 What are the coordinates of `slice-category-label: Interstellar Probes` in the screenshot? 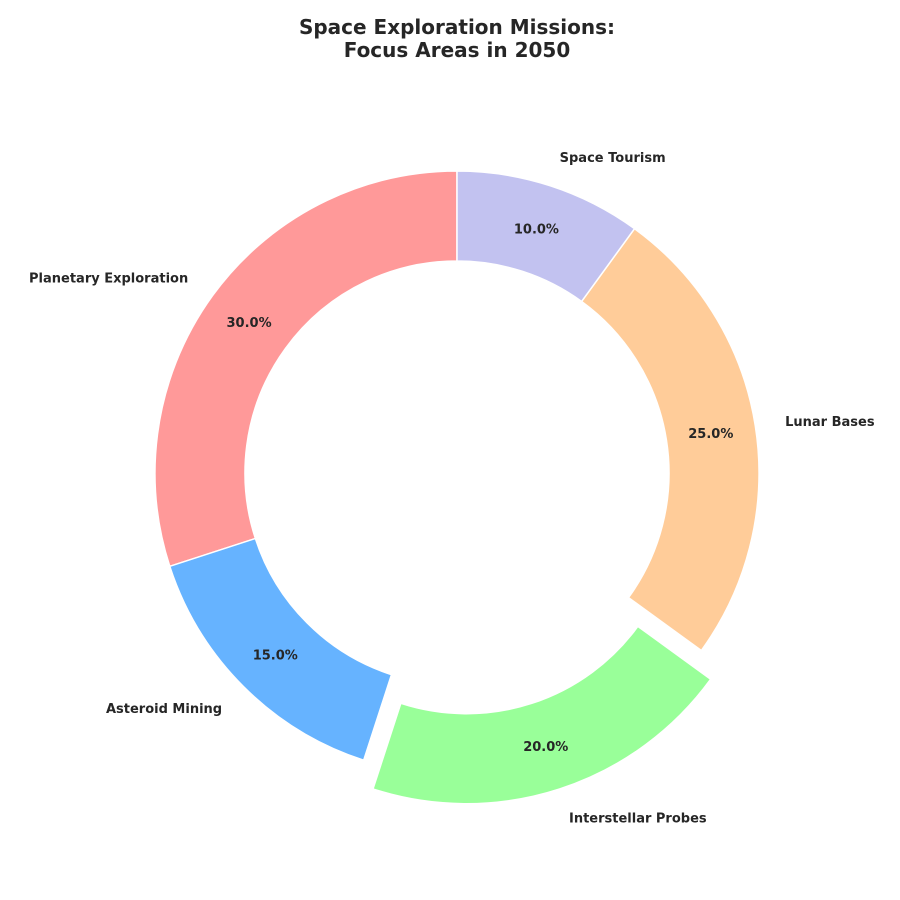 It's located at (638, 819).